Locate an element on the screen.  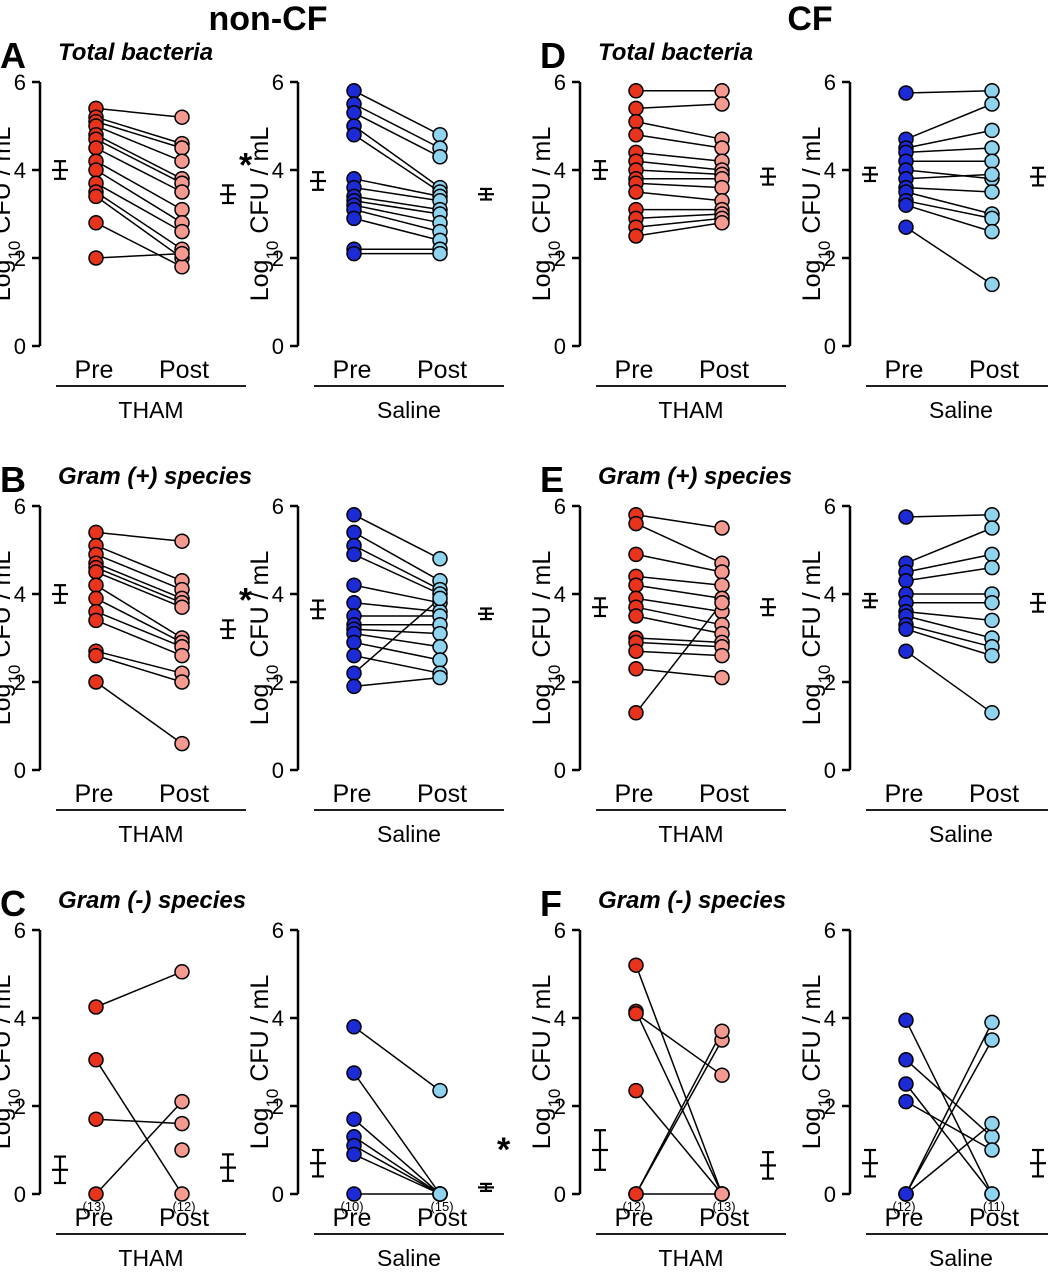
panel-letter: A is located at coordinates (13, 55).